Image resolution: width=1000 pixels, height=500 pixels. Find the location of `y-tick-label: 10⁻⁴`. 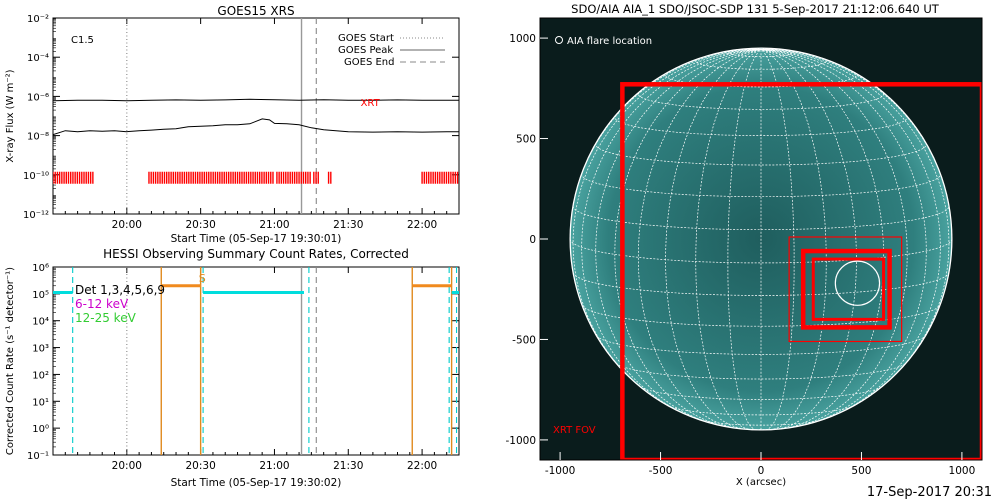

y-tick-label: 10⁻⁴ is located at coordinates (38, 58).